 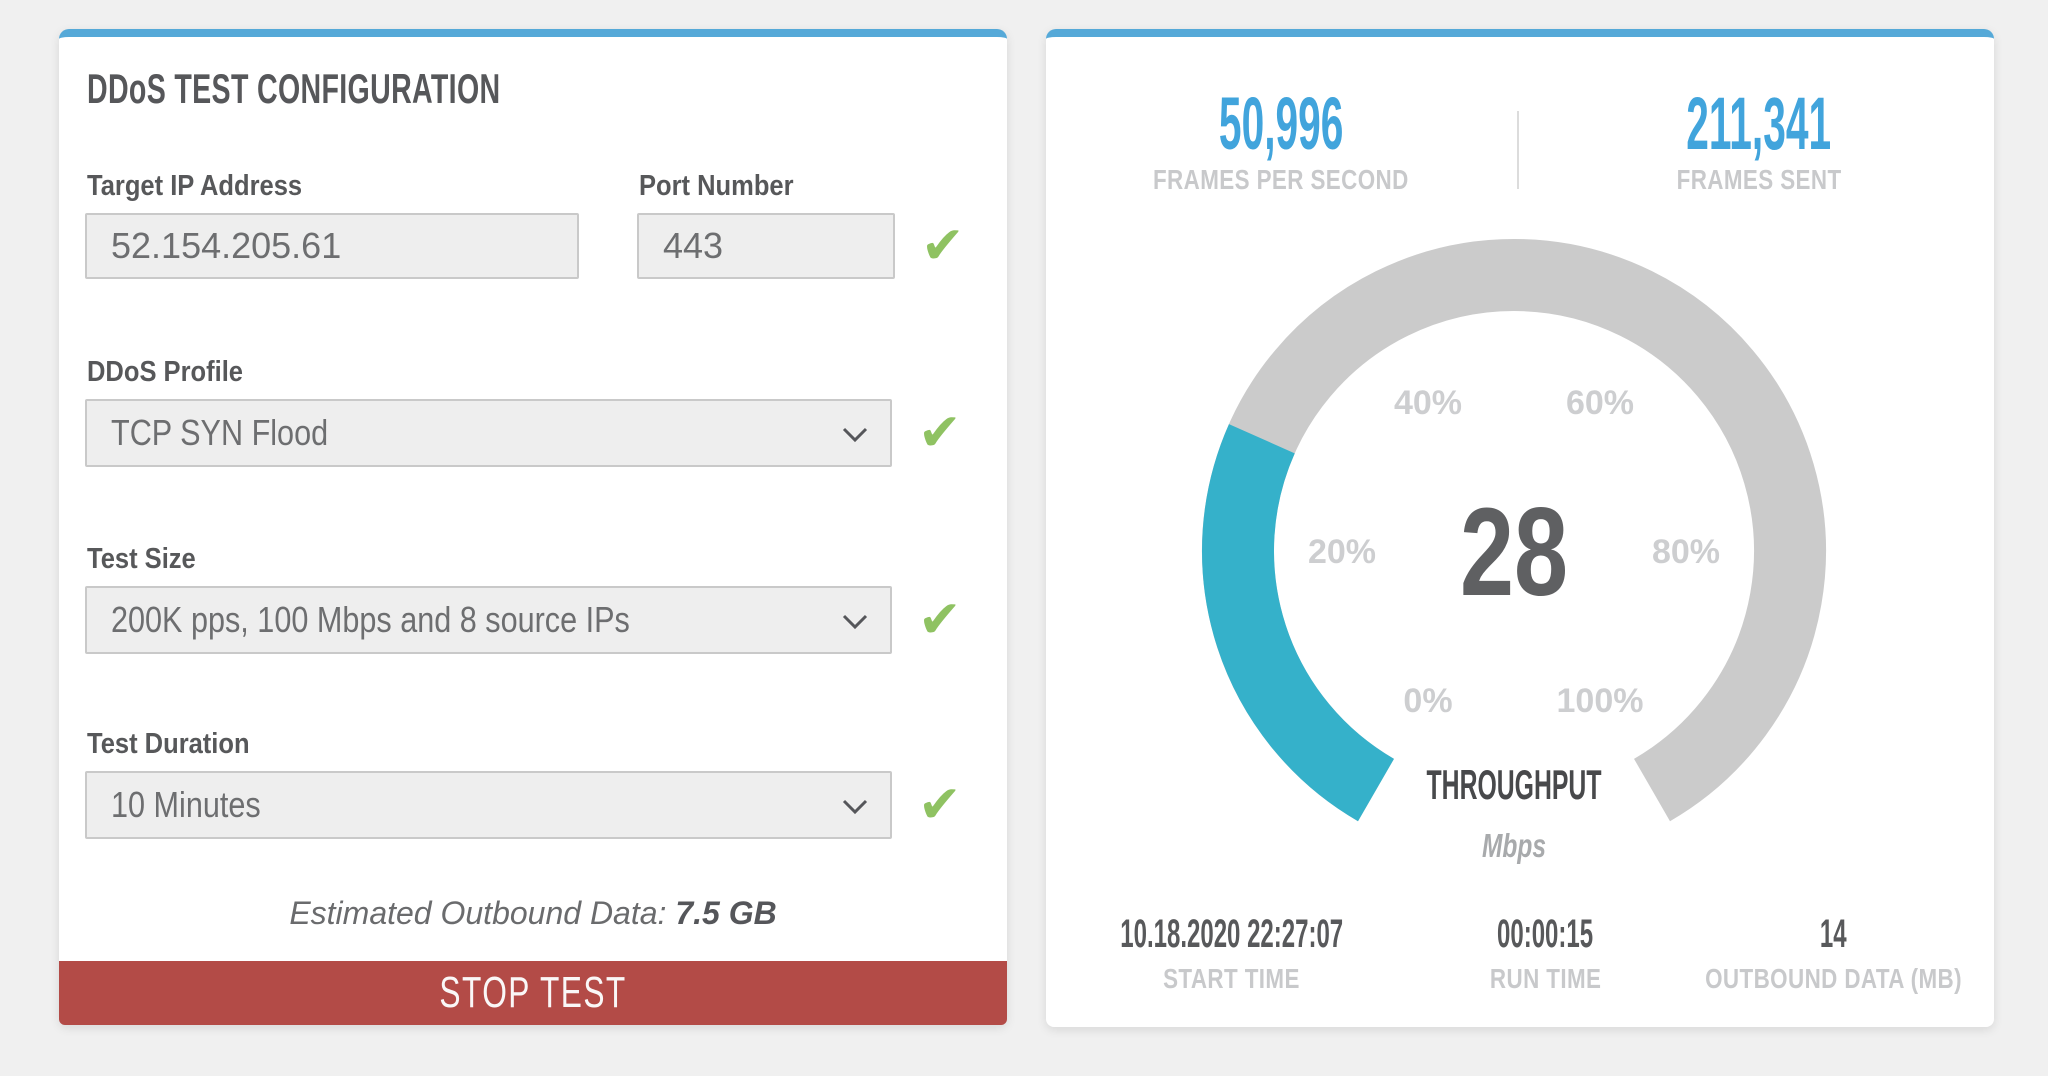 What do you see at coordinates (1427, 701) in the screenshot?
I see `gauge-tick-label: 0%` at bounding box center [1427, 701].